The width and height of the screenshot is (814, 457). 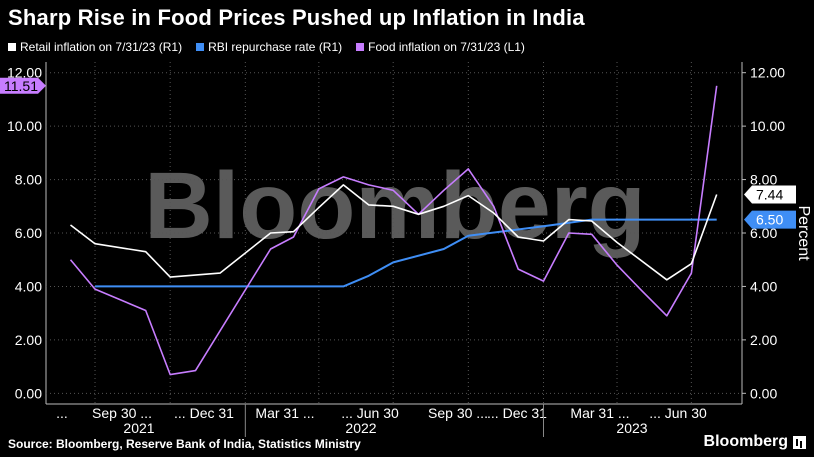 What do you see at coordinates (101, 47) in the screenshot?
I see `legend-label-retail: Retail inflation on 7/31/23 (R1)` at bounding box center [101, 47].